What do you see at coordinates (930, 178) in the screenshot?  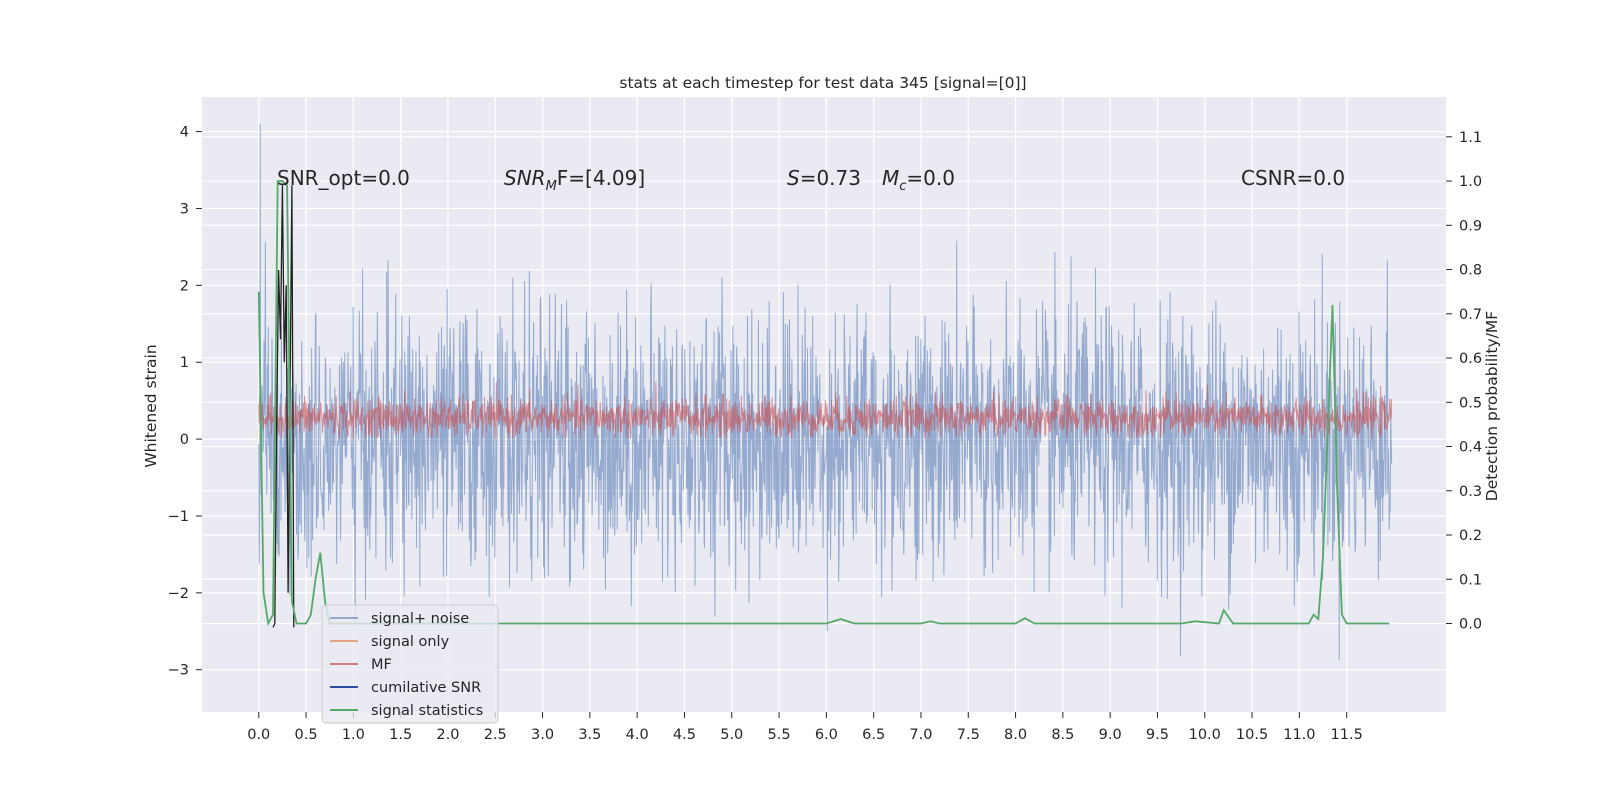 I see `annotation-mc-rest: =0.0` at bounding box center [930, 178].